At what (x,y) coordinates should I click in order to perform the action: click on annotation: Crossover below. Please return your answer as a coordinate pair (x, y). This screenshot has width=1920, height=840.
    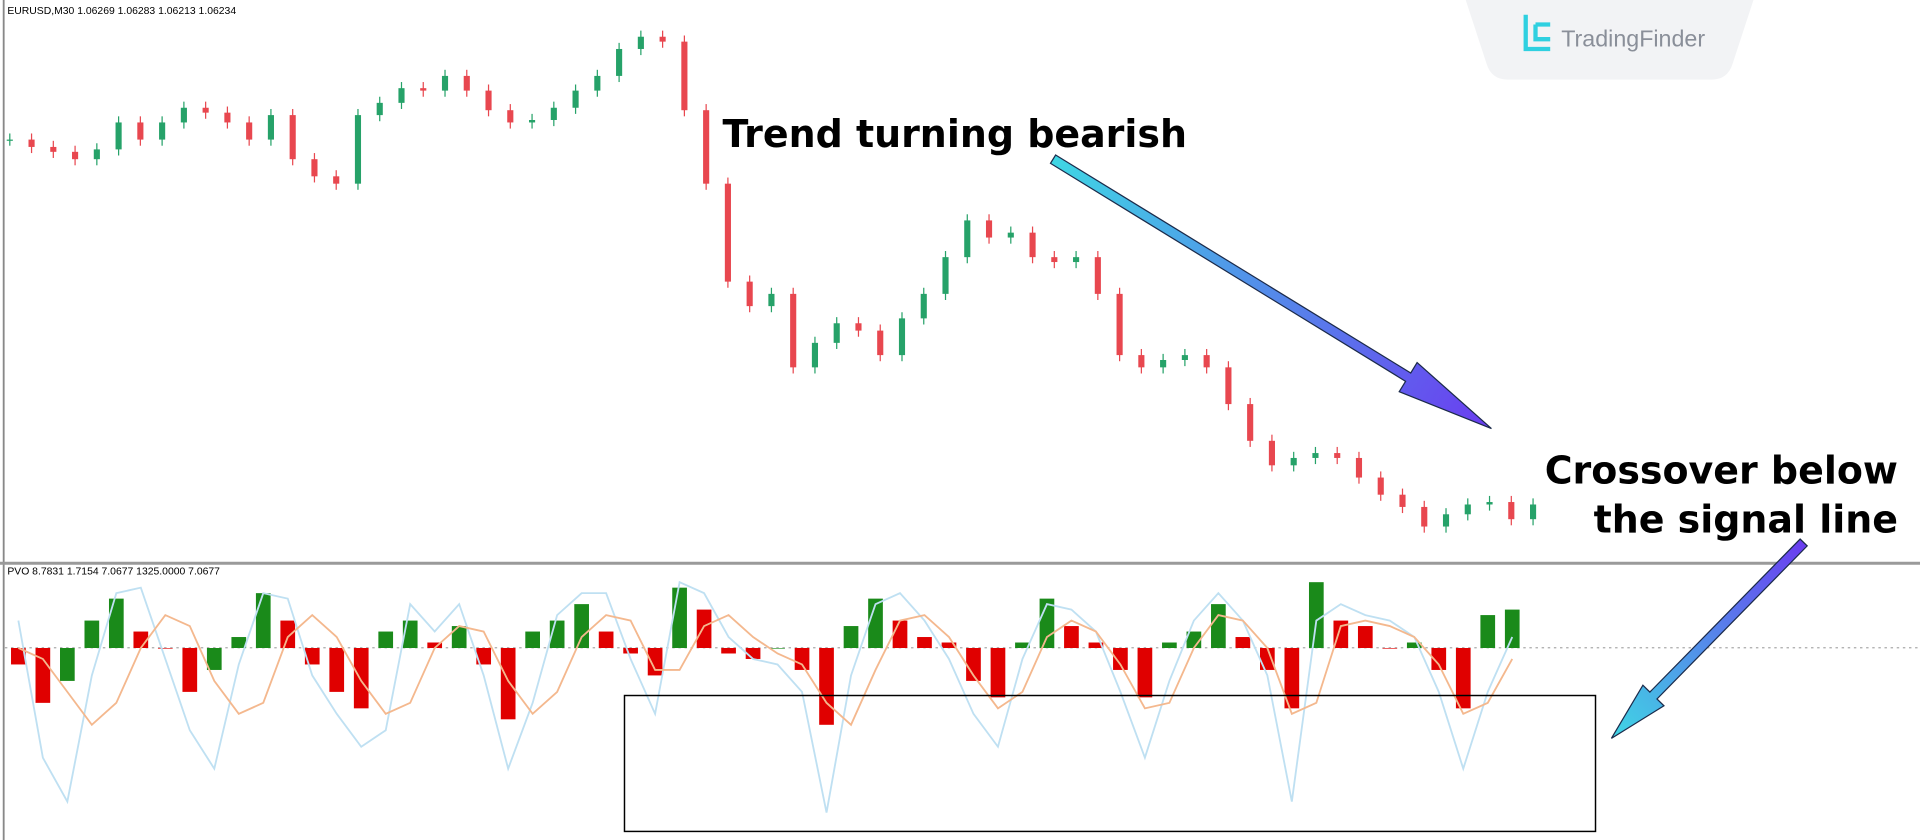
    Looking at the image, I should click on (1721, 471).